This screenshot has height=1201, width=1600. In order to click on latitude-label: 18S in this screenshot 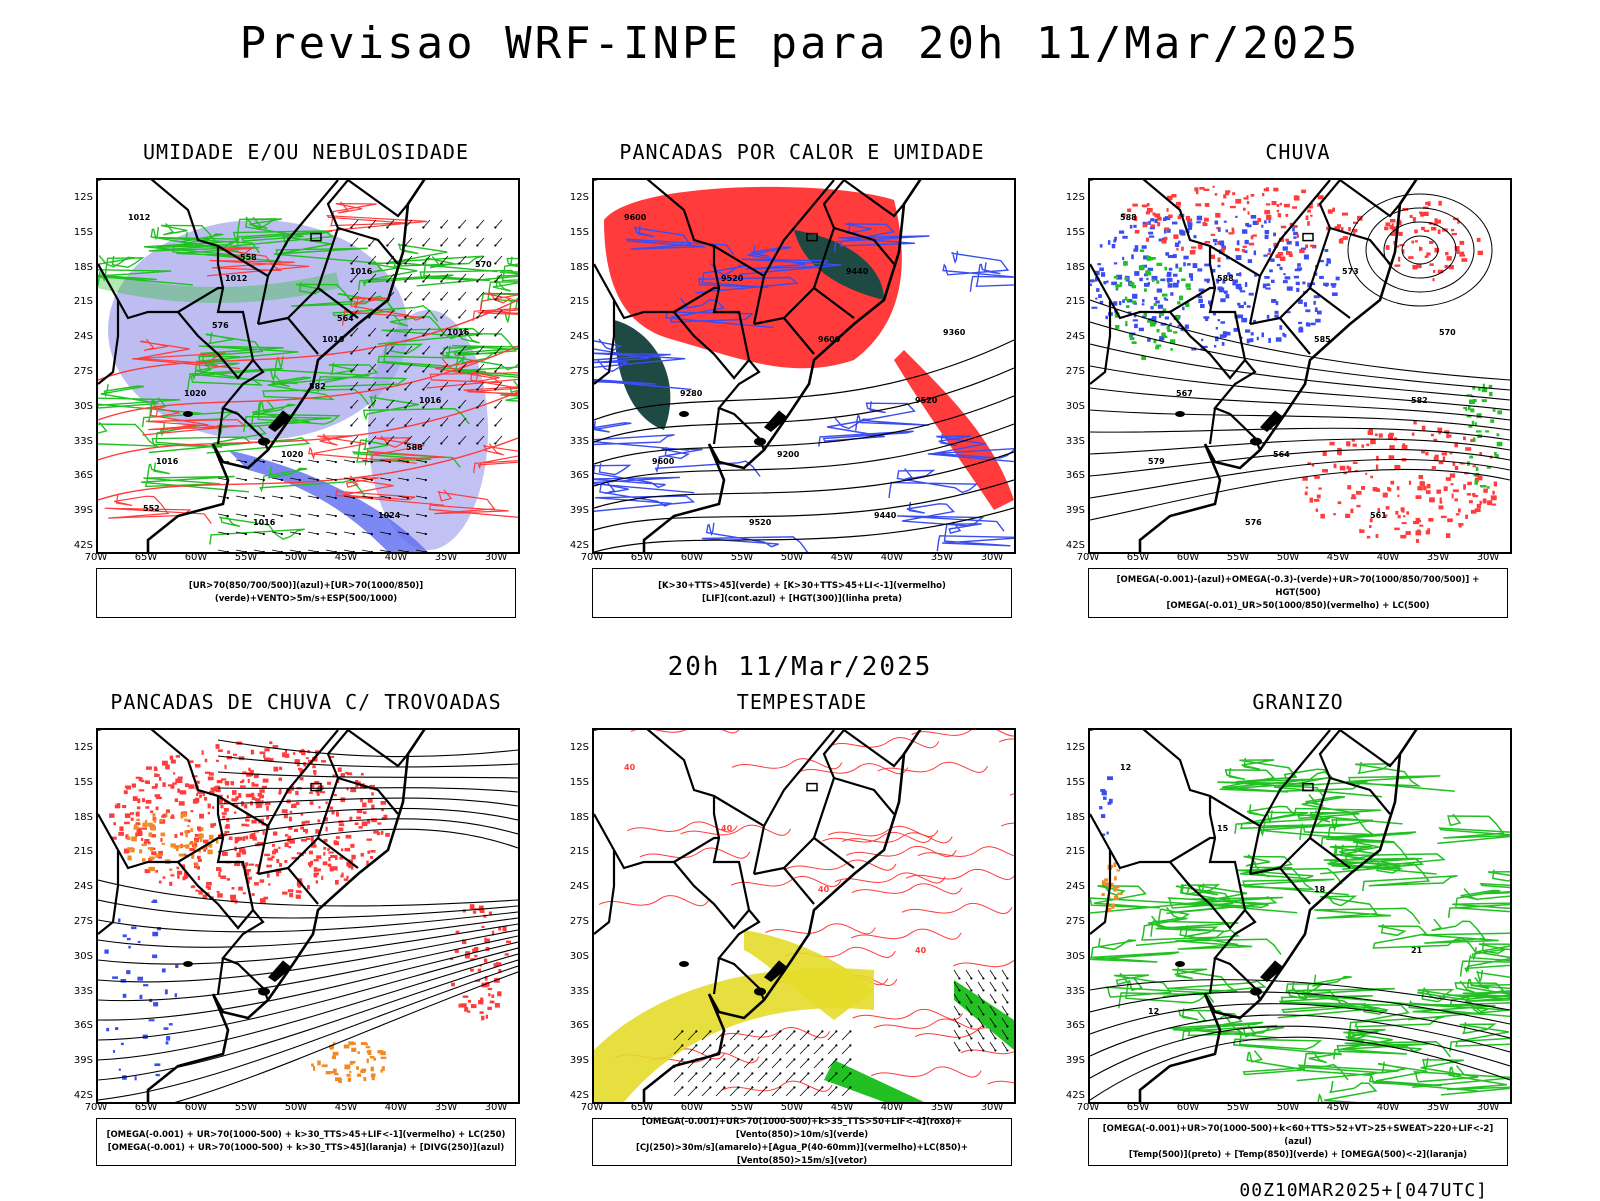, I will do `click(579, 267)`.